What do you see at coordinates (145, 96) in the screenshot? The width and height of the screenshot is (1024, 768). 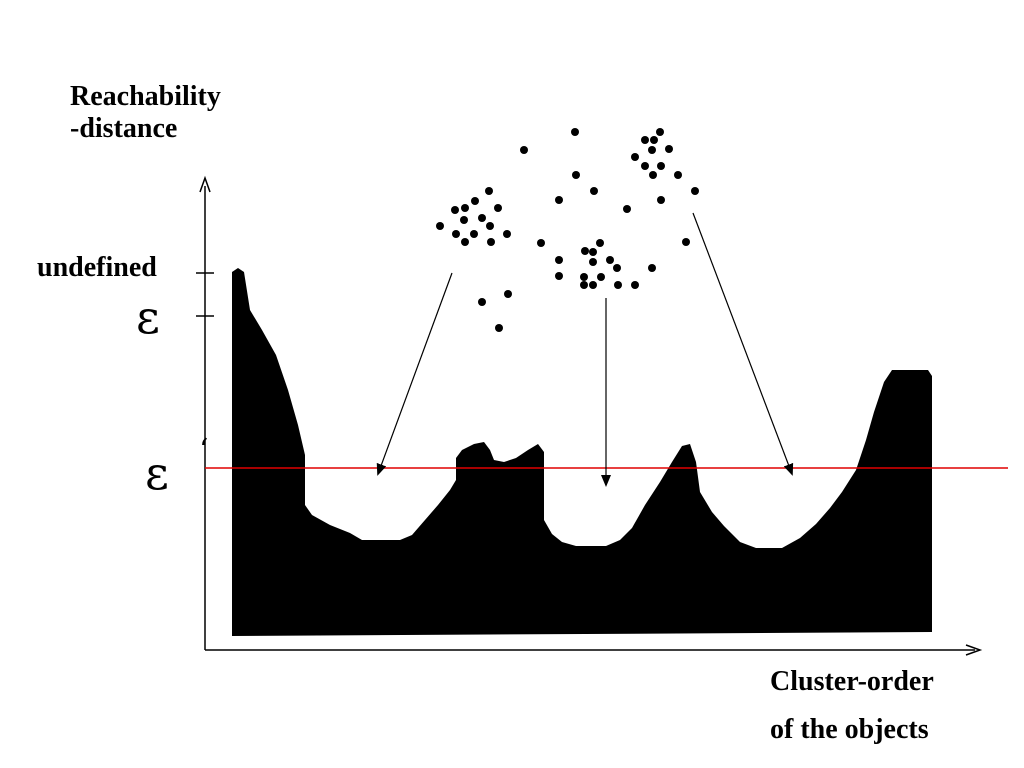 I see `y-axis-label-line1: Reachability` at bounding box center [145, 96].